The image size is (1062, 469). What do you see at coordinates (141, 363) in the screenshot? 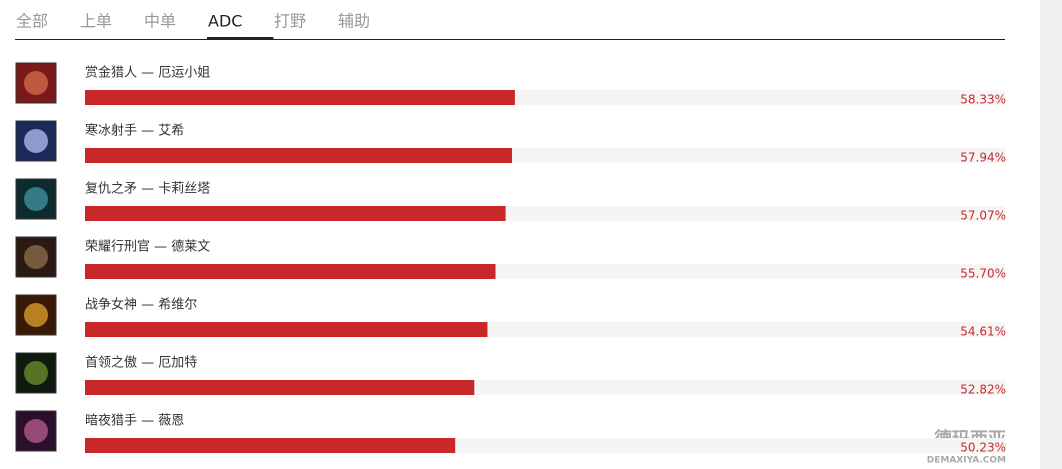
I see `champion-name: 首领之傲 — 厄加特` at bounding box center [141, 363].